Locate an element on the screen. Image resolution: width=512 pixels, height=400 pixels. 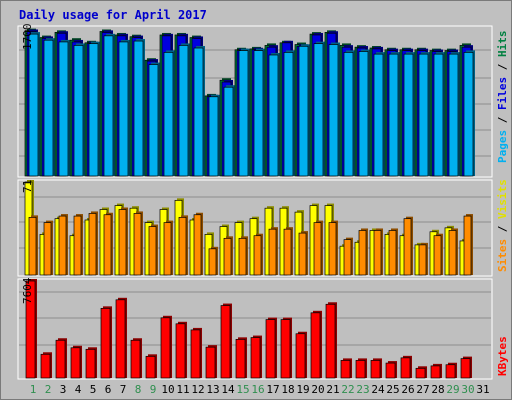
svg-text: Pages / Files / Hits is located at coordinates (502, 97).